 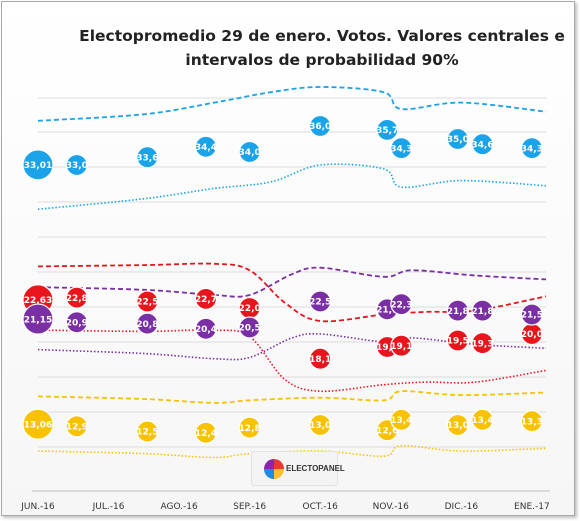 I want to click on series-2-point-0-label: 21,15, so click(x=38, y=320).